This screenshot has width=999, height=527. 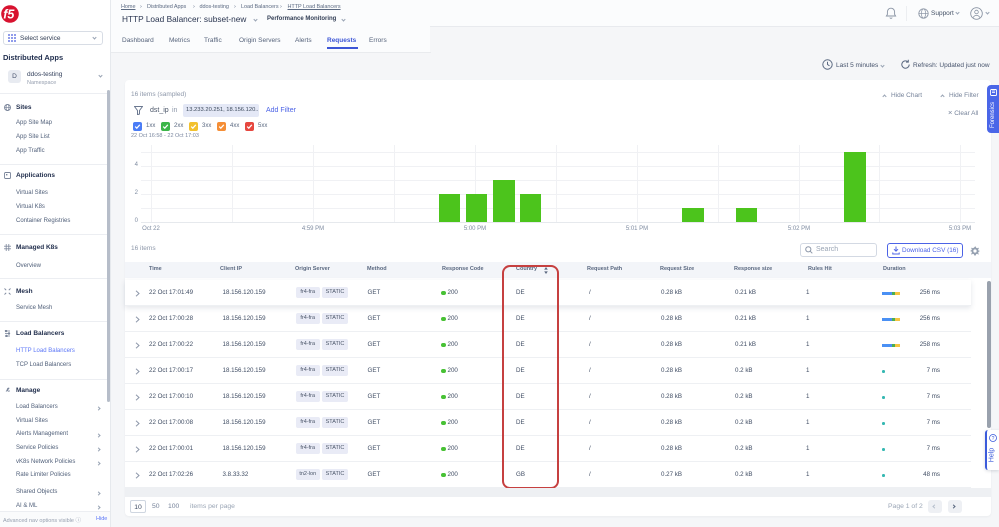 What do you see at coordinates (9, 15) in the screenshot?
I see `svg-text: f5` at bounding box center [9, 15].